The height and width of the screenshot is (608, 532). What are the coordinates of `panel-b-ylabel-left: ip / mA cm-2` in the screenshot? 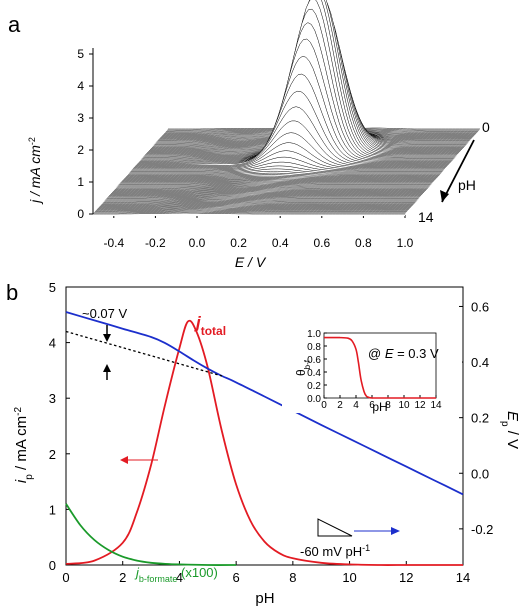 It's located at (24, 444).